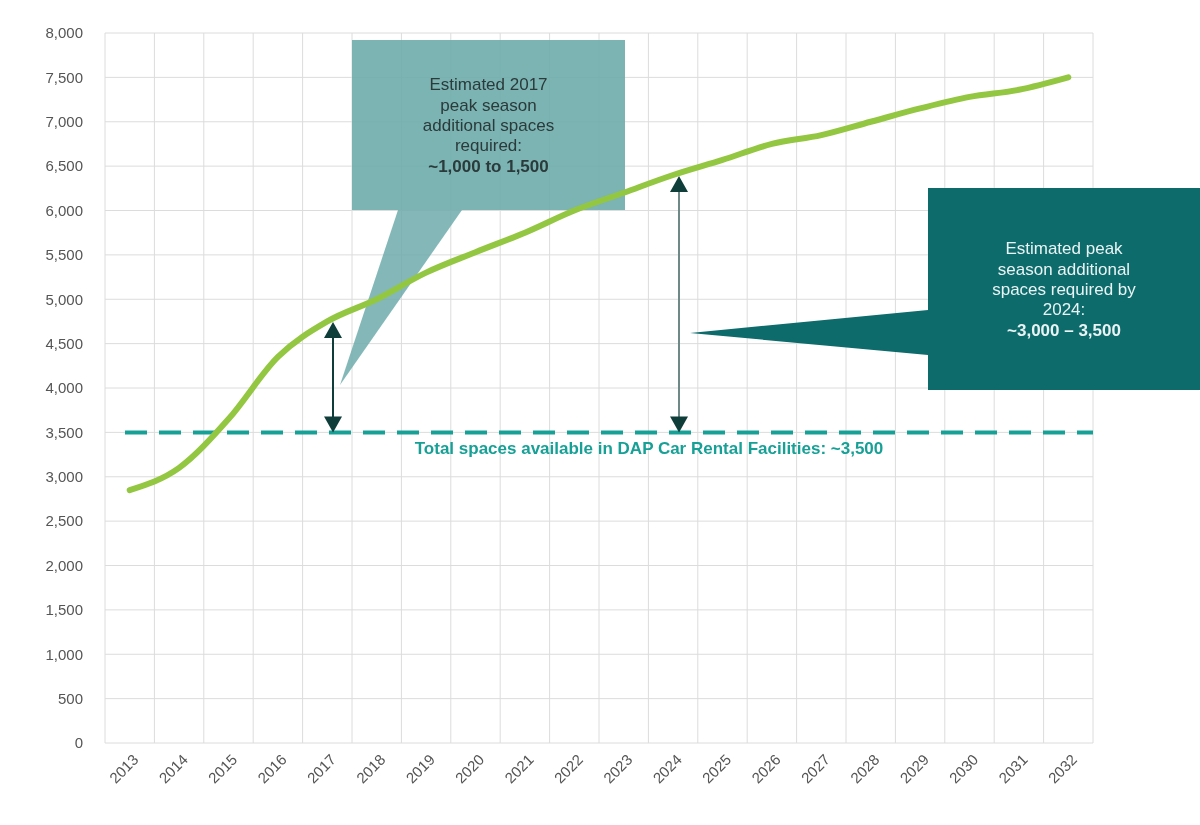 The height and width of the screenshot is (825, 1200). I want to click on annotation: Estimated peak season additional spaces required by 2024: ~3,000 – 3,500, so click(1064, 289).